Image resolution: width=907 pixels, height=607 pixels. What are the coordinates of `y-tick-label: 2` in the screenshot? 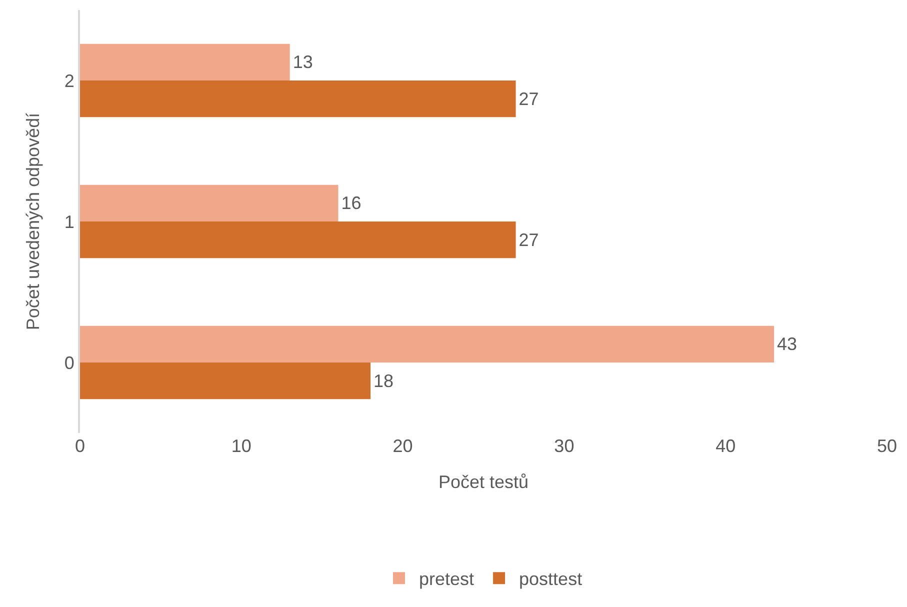 It's located at (69, 80).